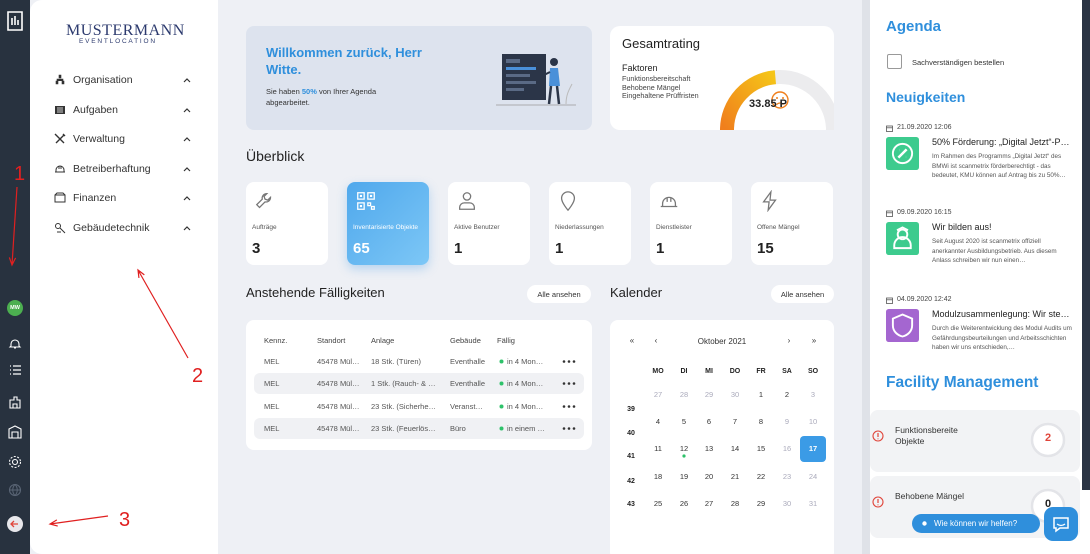 The image size is (1090, 554). Describe the element at coordinates (590, 223) in the screenshot. I see `overview-card: Niederlassungen 1` at that location.